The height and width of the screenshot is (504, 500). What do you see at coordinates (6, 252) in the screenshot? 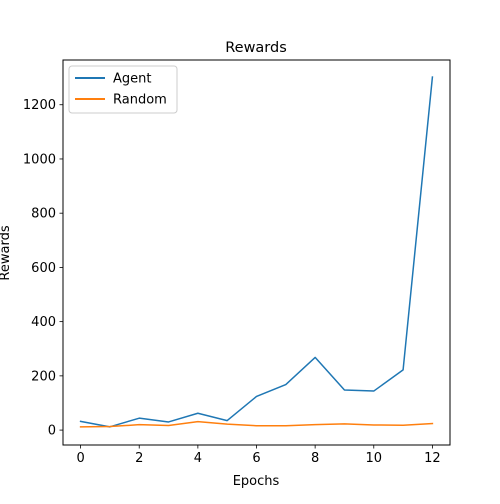
I see `y-axis-label: Rewards` at bounding box center [6, 252].